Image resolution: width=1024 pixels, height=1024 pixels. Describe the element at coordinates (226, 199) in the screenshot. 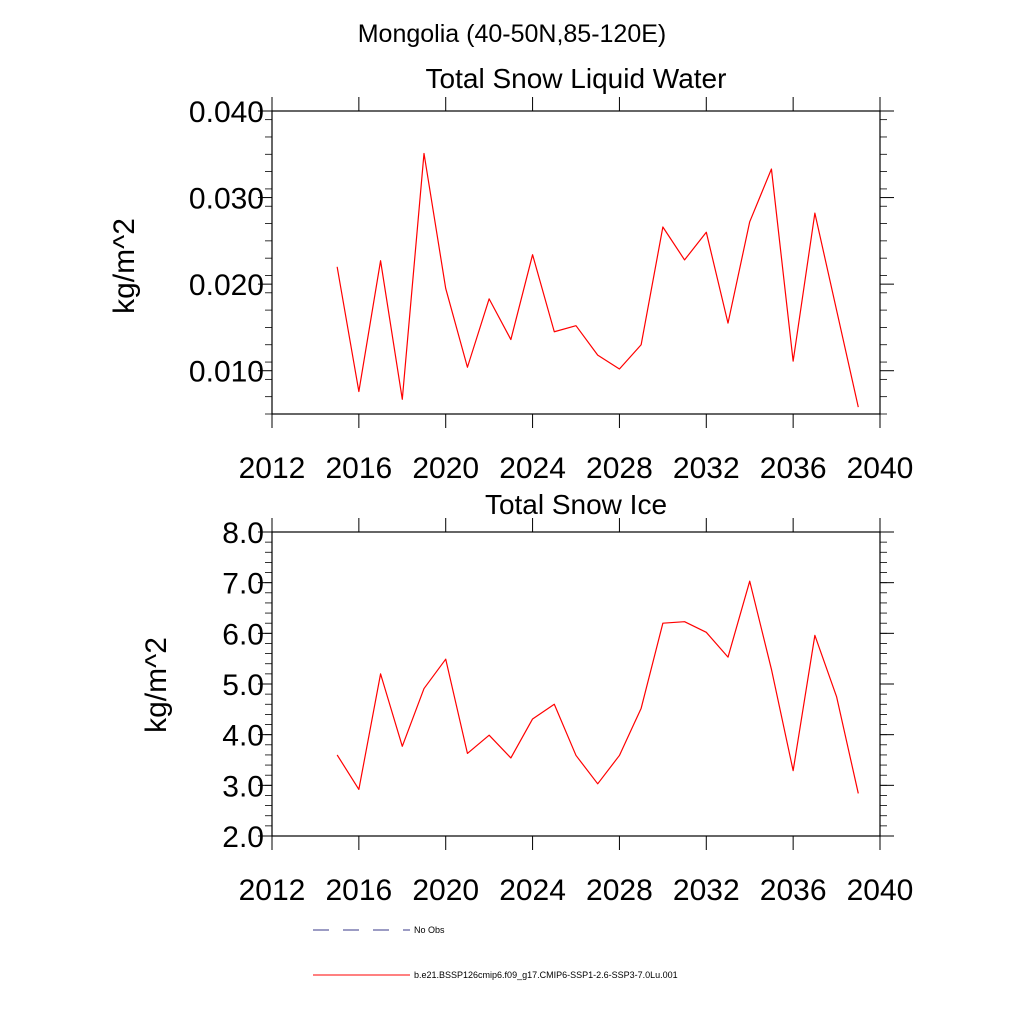

I see `y-tick-label: 0.030` at that location.